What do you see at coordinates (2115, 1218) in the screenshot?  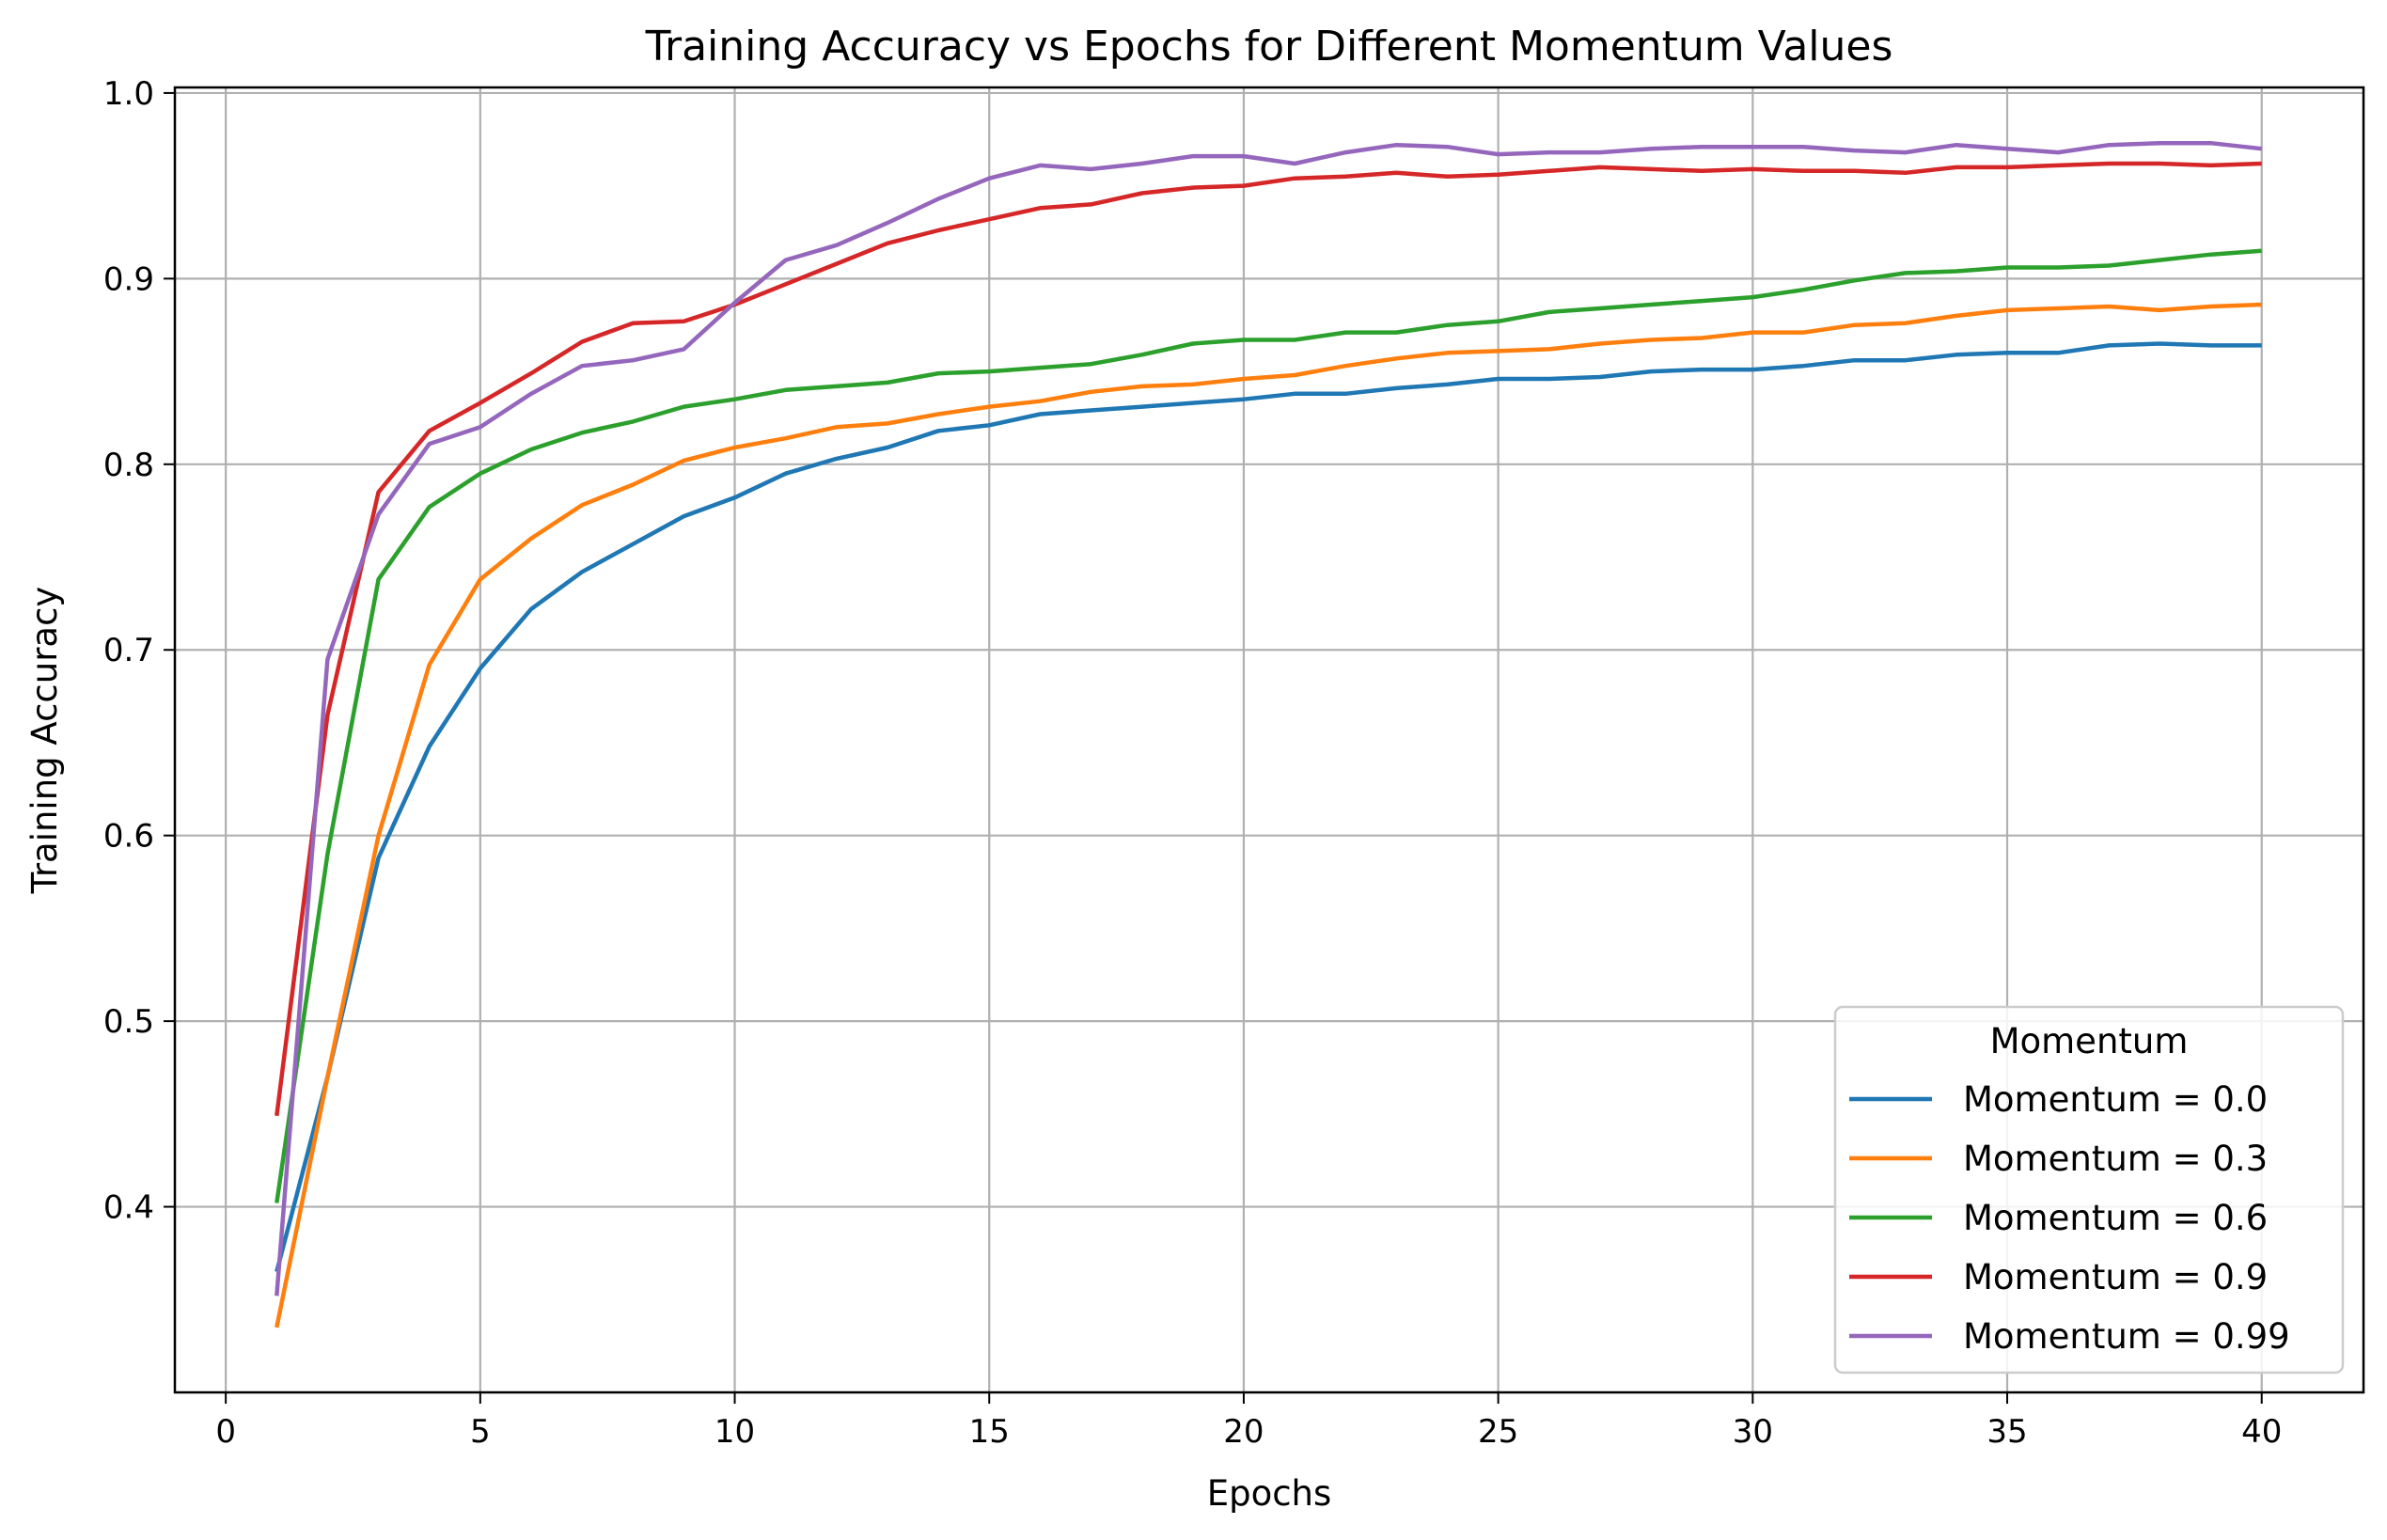 I see `legend-entry-label: Momentum = 0.6` at bounding box center [2115, 1218].